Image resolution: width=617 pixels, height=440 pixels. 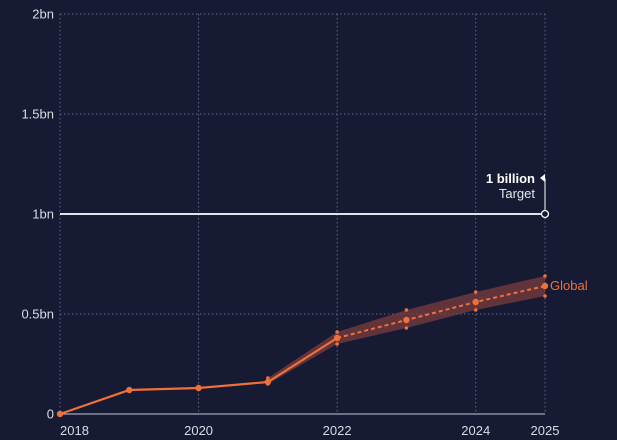 I want to click on uncertainty-band, so click(x=406, y=330).